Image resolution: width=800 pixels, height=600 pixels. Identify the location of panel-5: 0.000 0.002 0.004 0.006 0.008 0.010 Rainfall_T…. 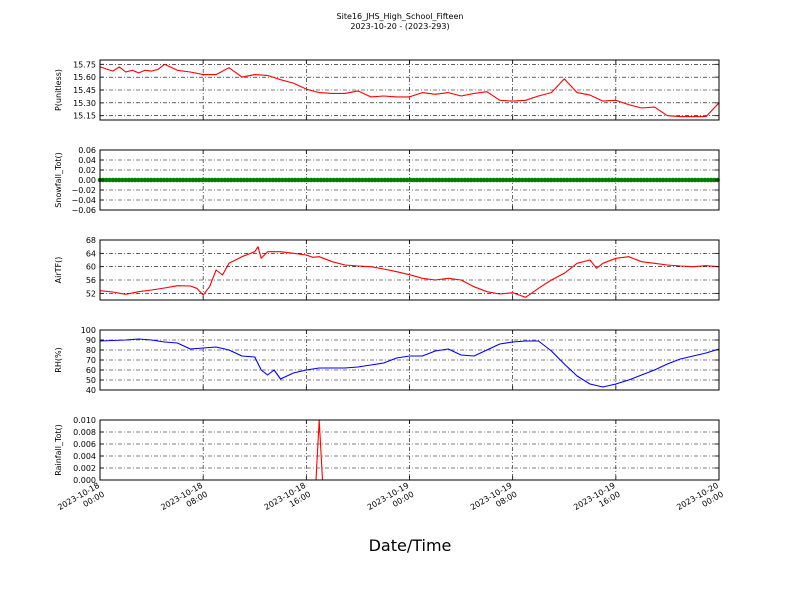
(387, 450).